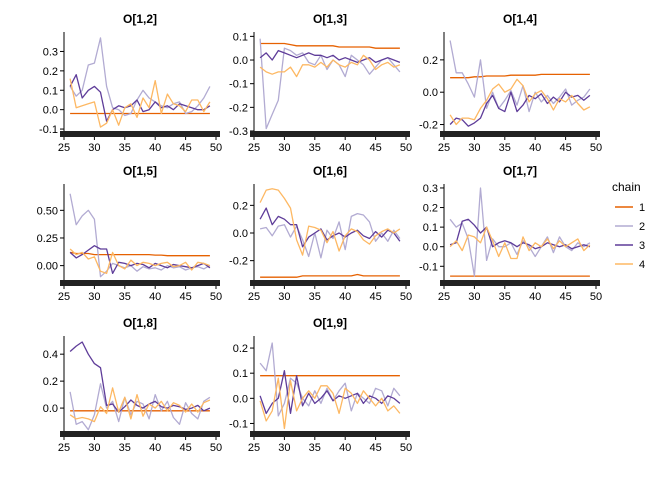  I want to click on y-tick-label: -0.3, so click(238, 132).